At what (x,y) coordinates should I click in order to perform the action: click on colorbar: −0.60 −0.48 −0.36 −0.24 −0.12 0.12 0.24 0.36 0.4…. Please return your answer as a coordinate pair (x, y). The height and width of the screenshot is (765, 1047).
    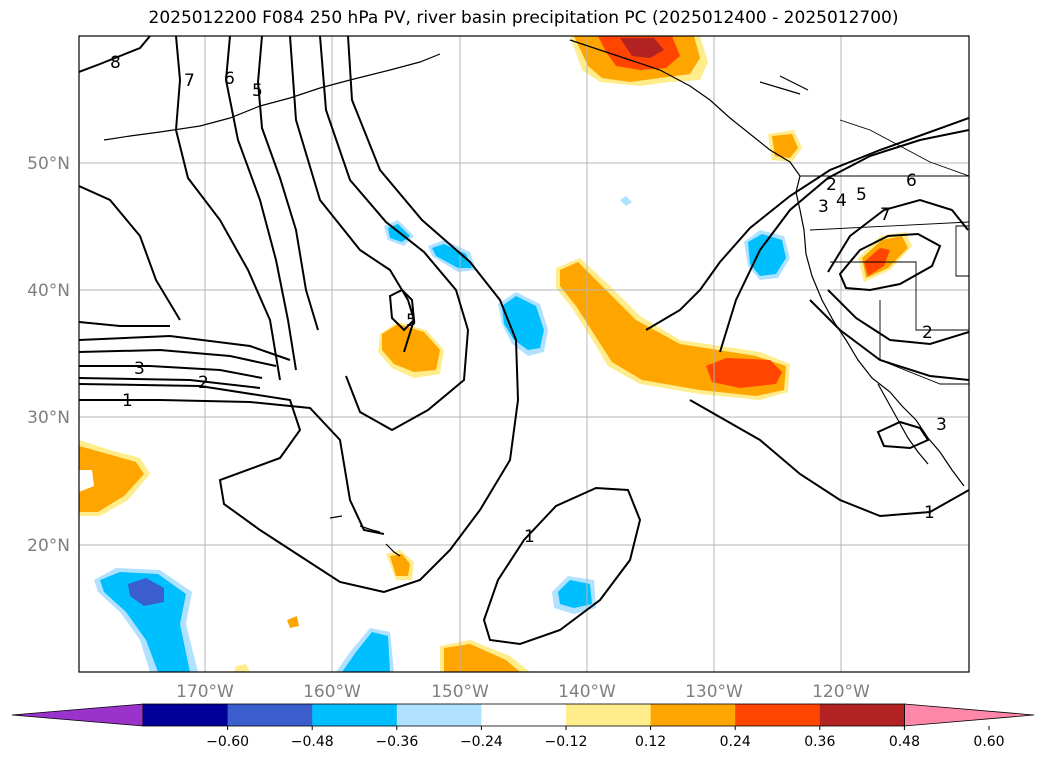
    Looking at the image, I should click on (523, 726).